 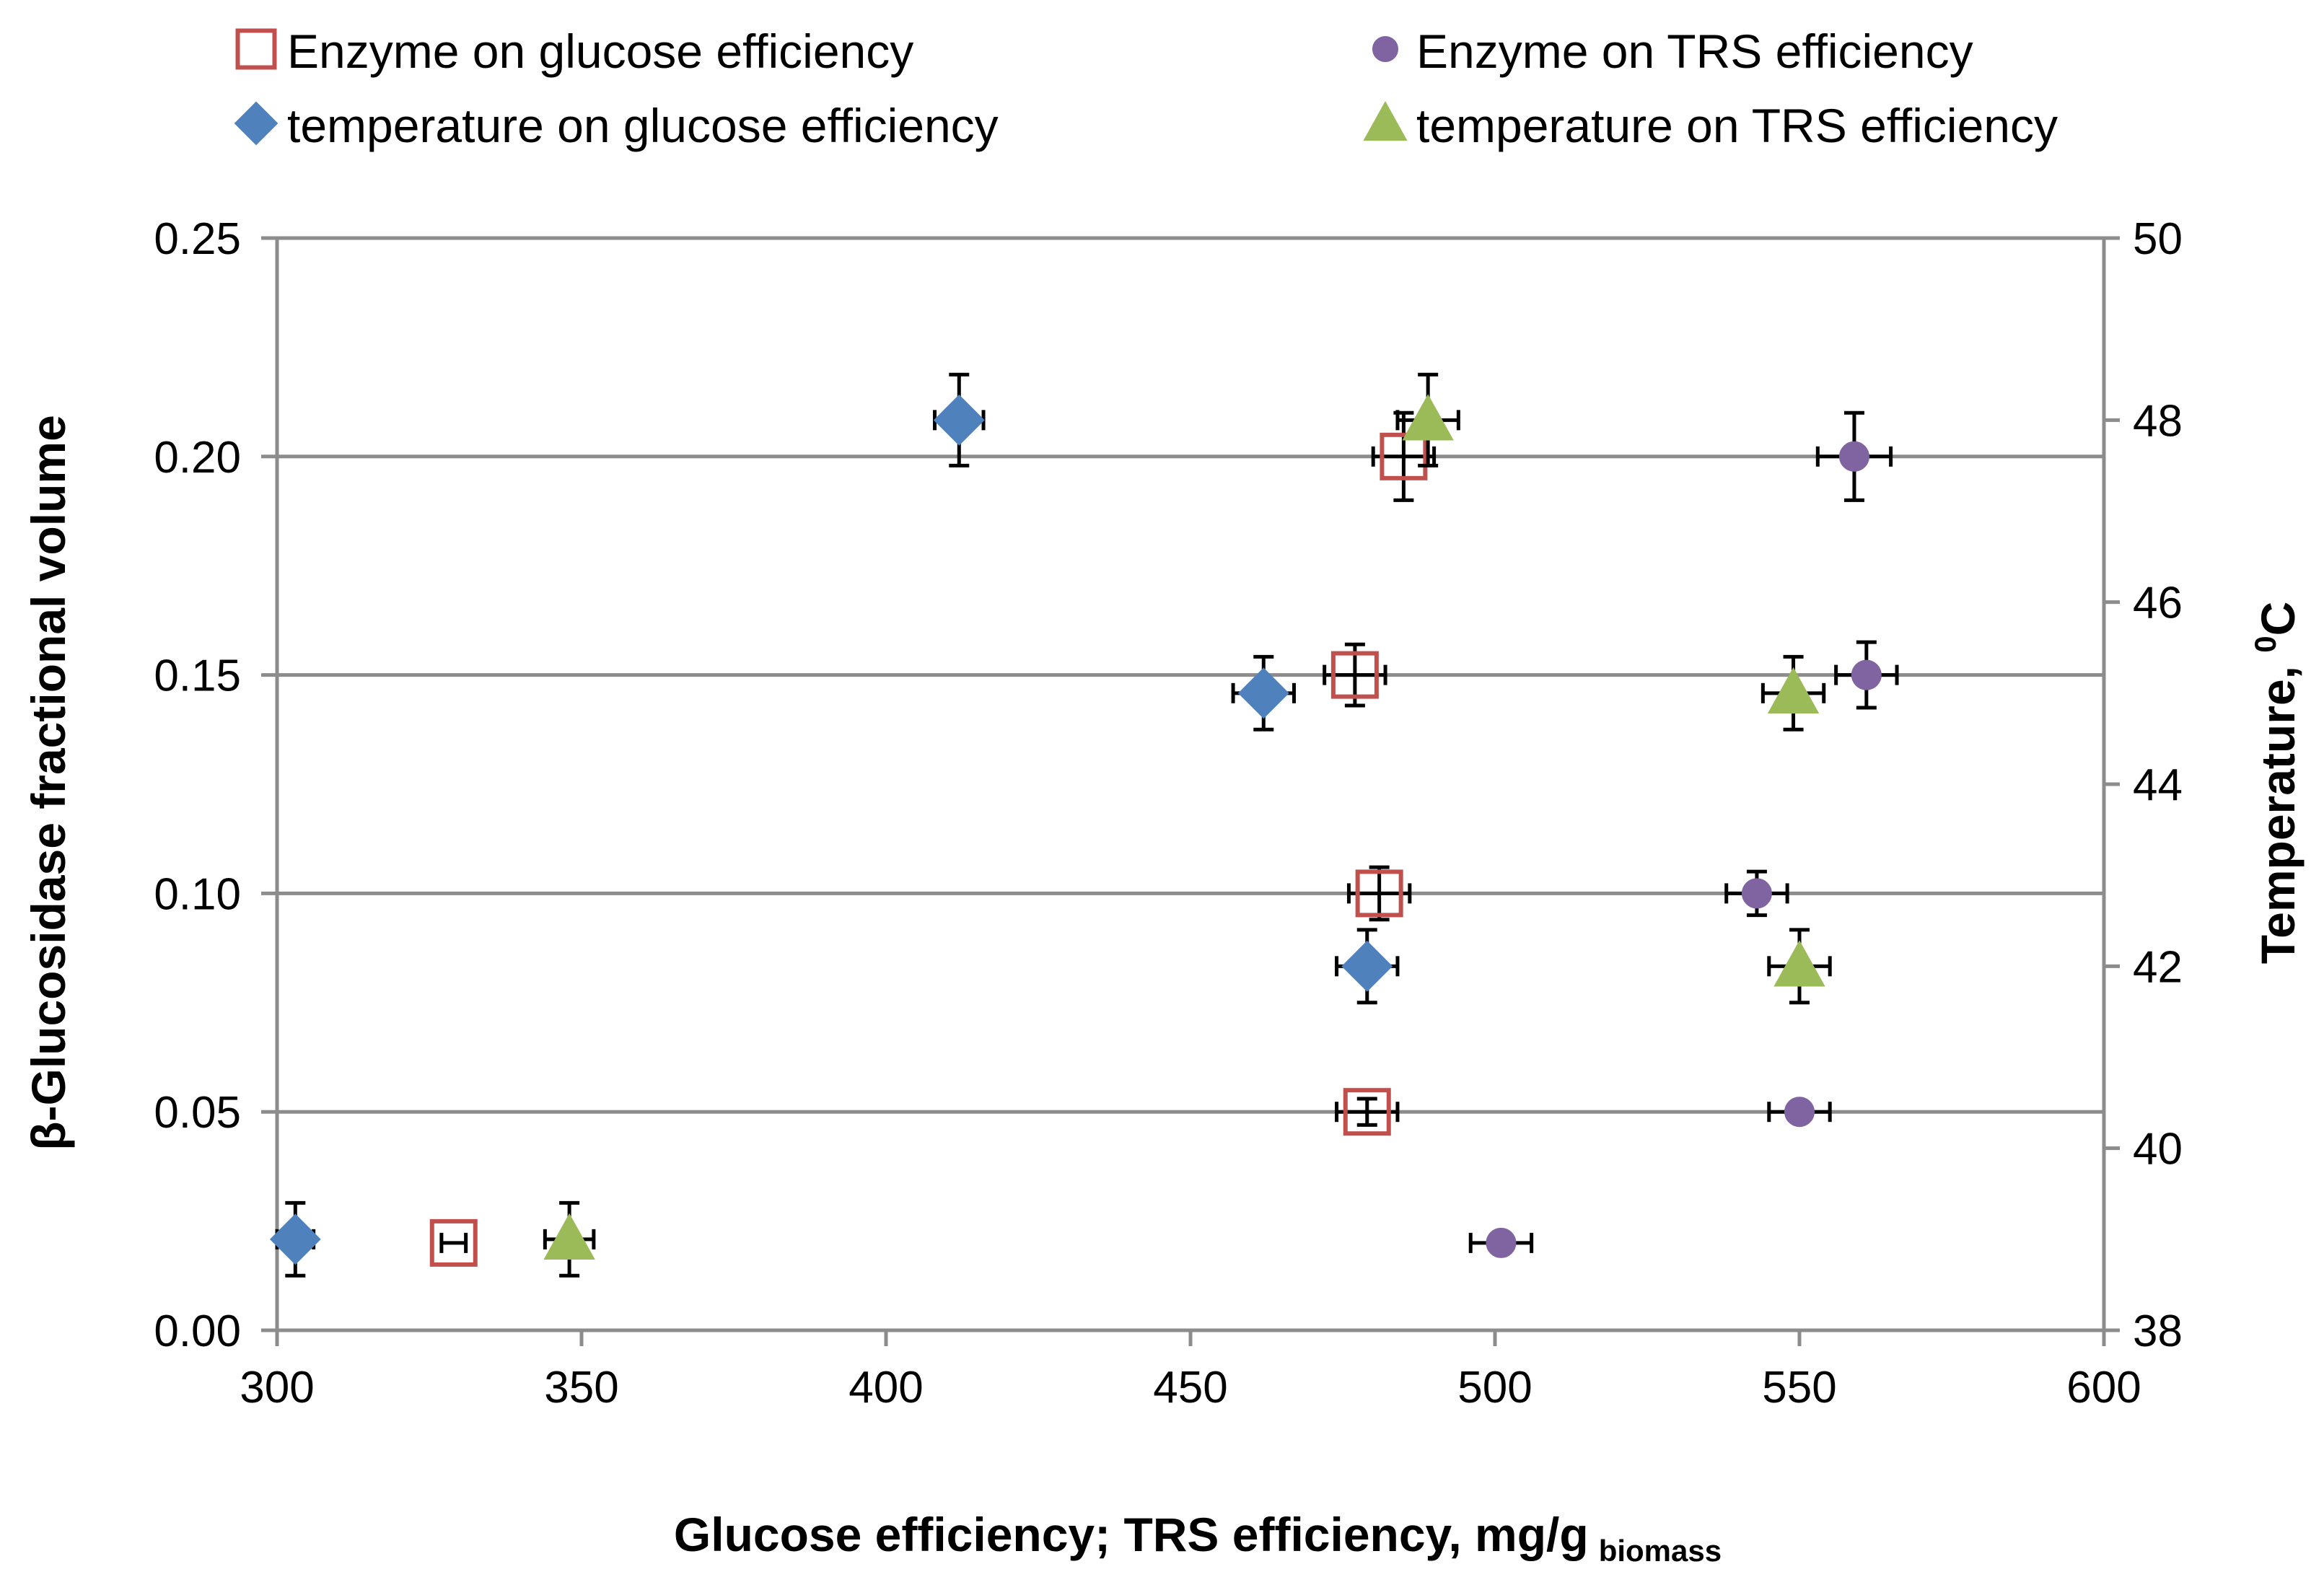 What do you see at coordinates (2158, 421) in the screenshot?
I see `y2-tick-label: 48` at bounding box center [2158, 421].